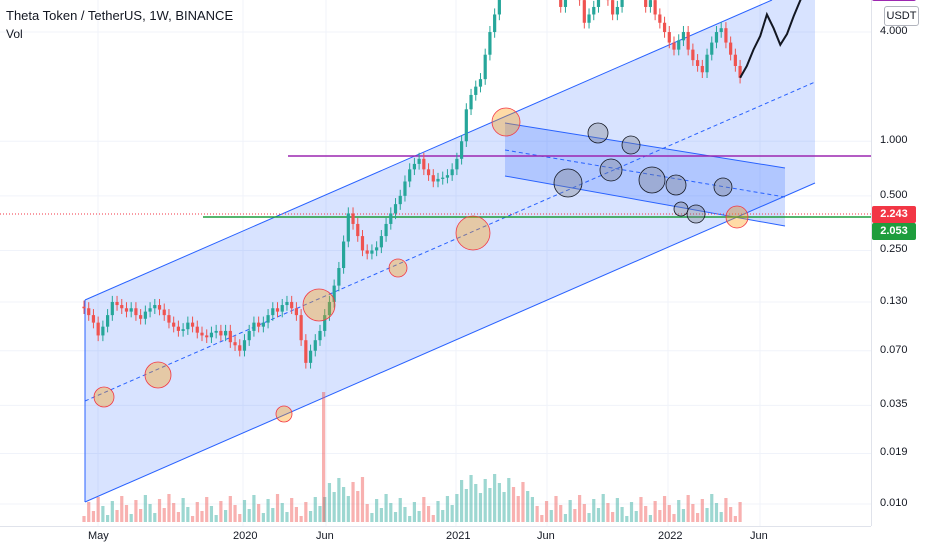 Image resolution: width=932 pixels, height=551 pixels. What do you see at coordinates (894, 195) in the screenshot?
I see `price-tick: 0.500` at bounding box center [894, 195].